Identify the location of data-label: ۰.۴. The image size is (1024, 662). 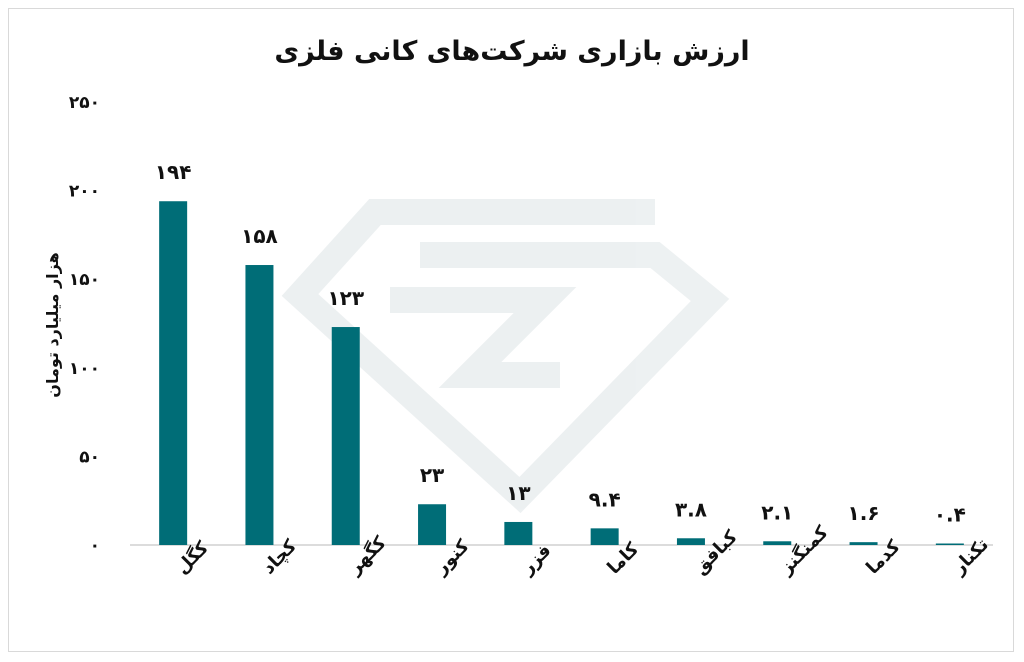
(950, 515).